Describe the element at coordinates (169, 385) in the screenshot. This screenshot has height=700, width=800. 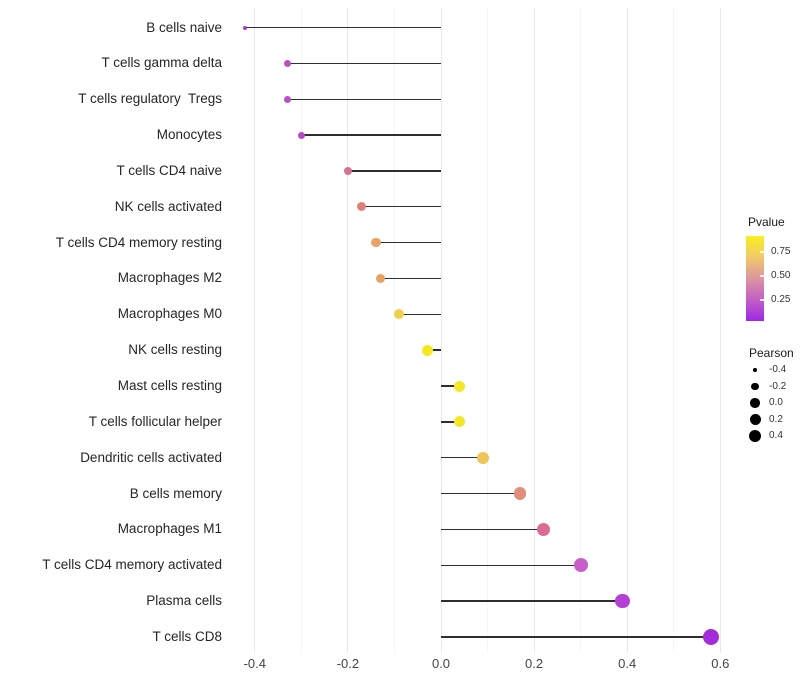
I see `category-label: Mast cells resting` at that location.